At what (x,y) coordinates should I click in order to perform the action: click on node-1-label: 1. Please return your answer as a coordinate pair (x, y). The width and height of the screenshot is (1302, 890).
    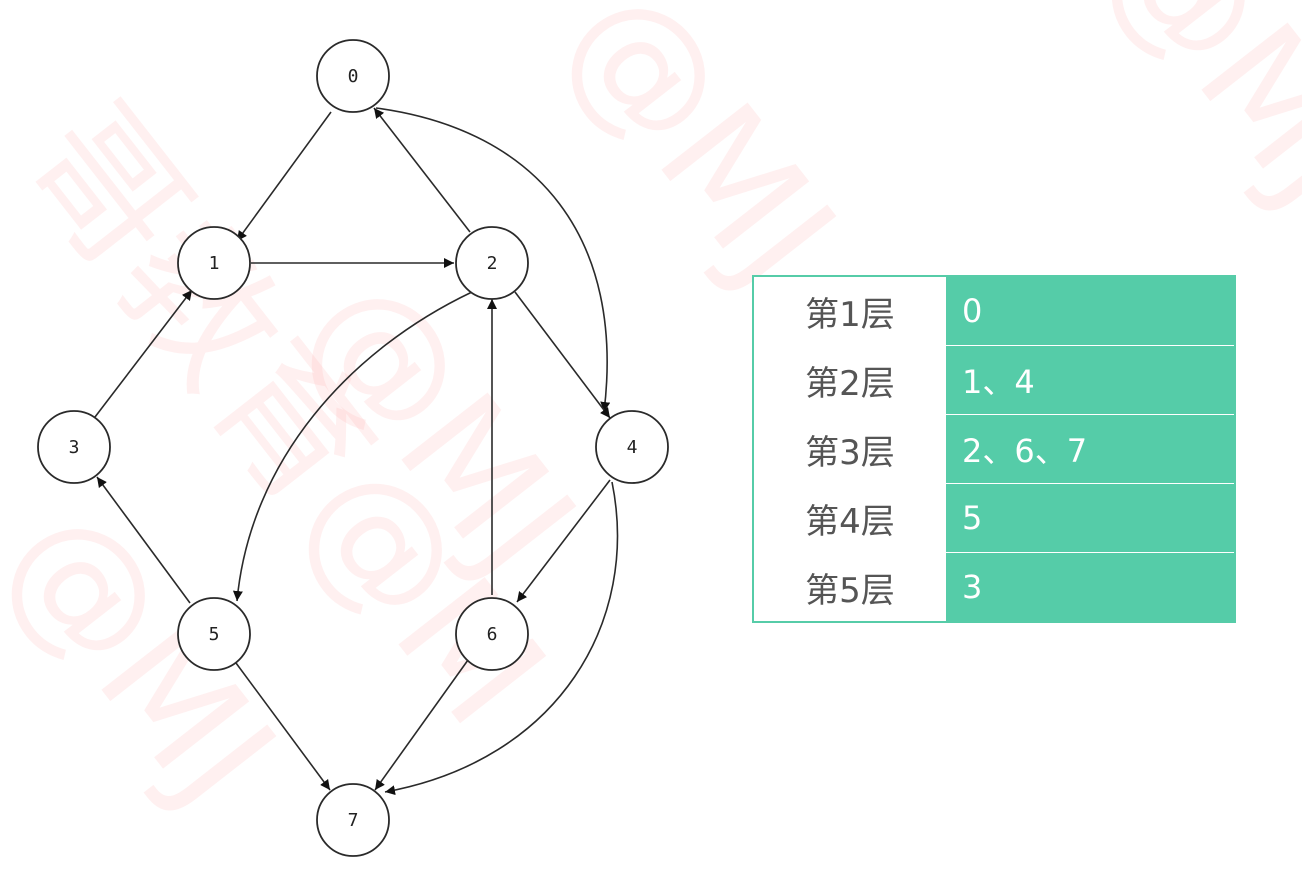
    Looking at the image, I should click on (214, 263).